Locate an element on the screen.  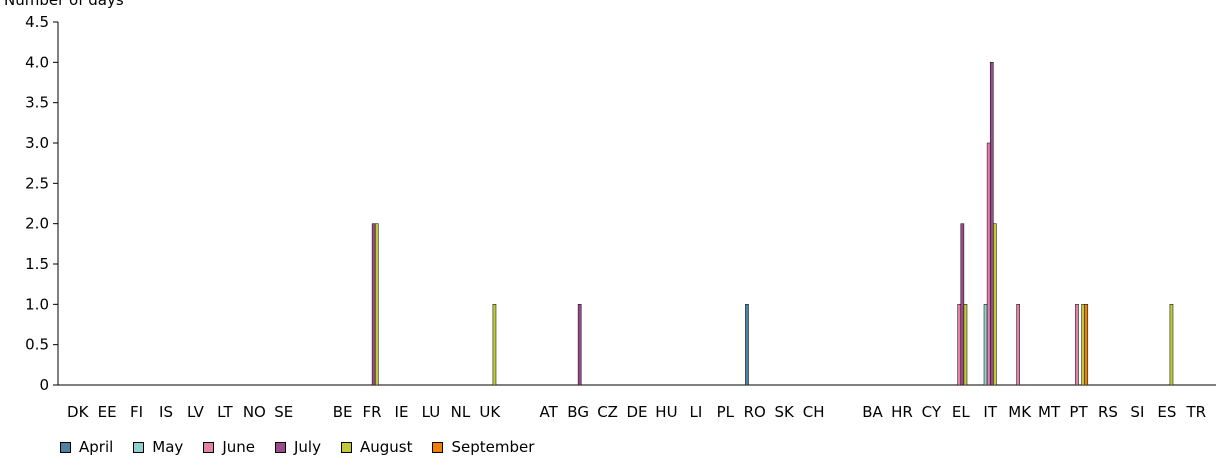
bar-el-june is located at coordinates (959, 345).